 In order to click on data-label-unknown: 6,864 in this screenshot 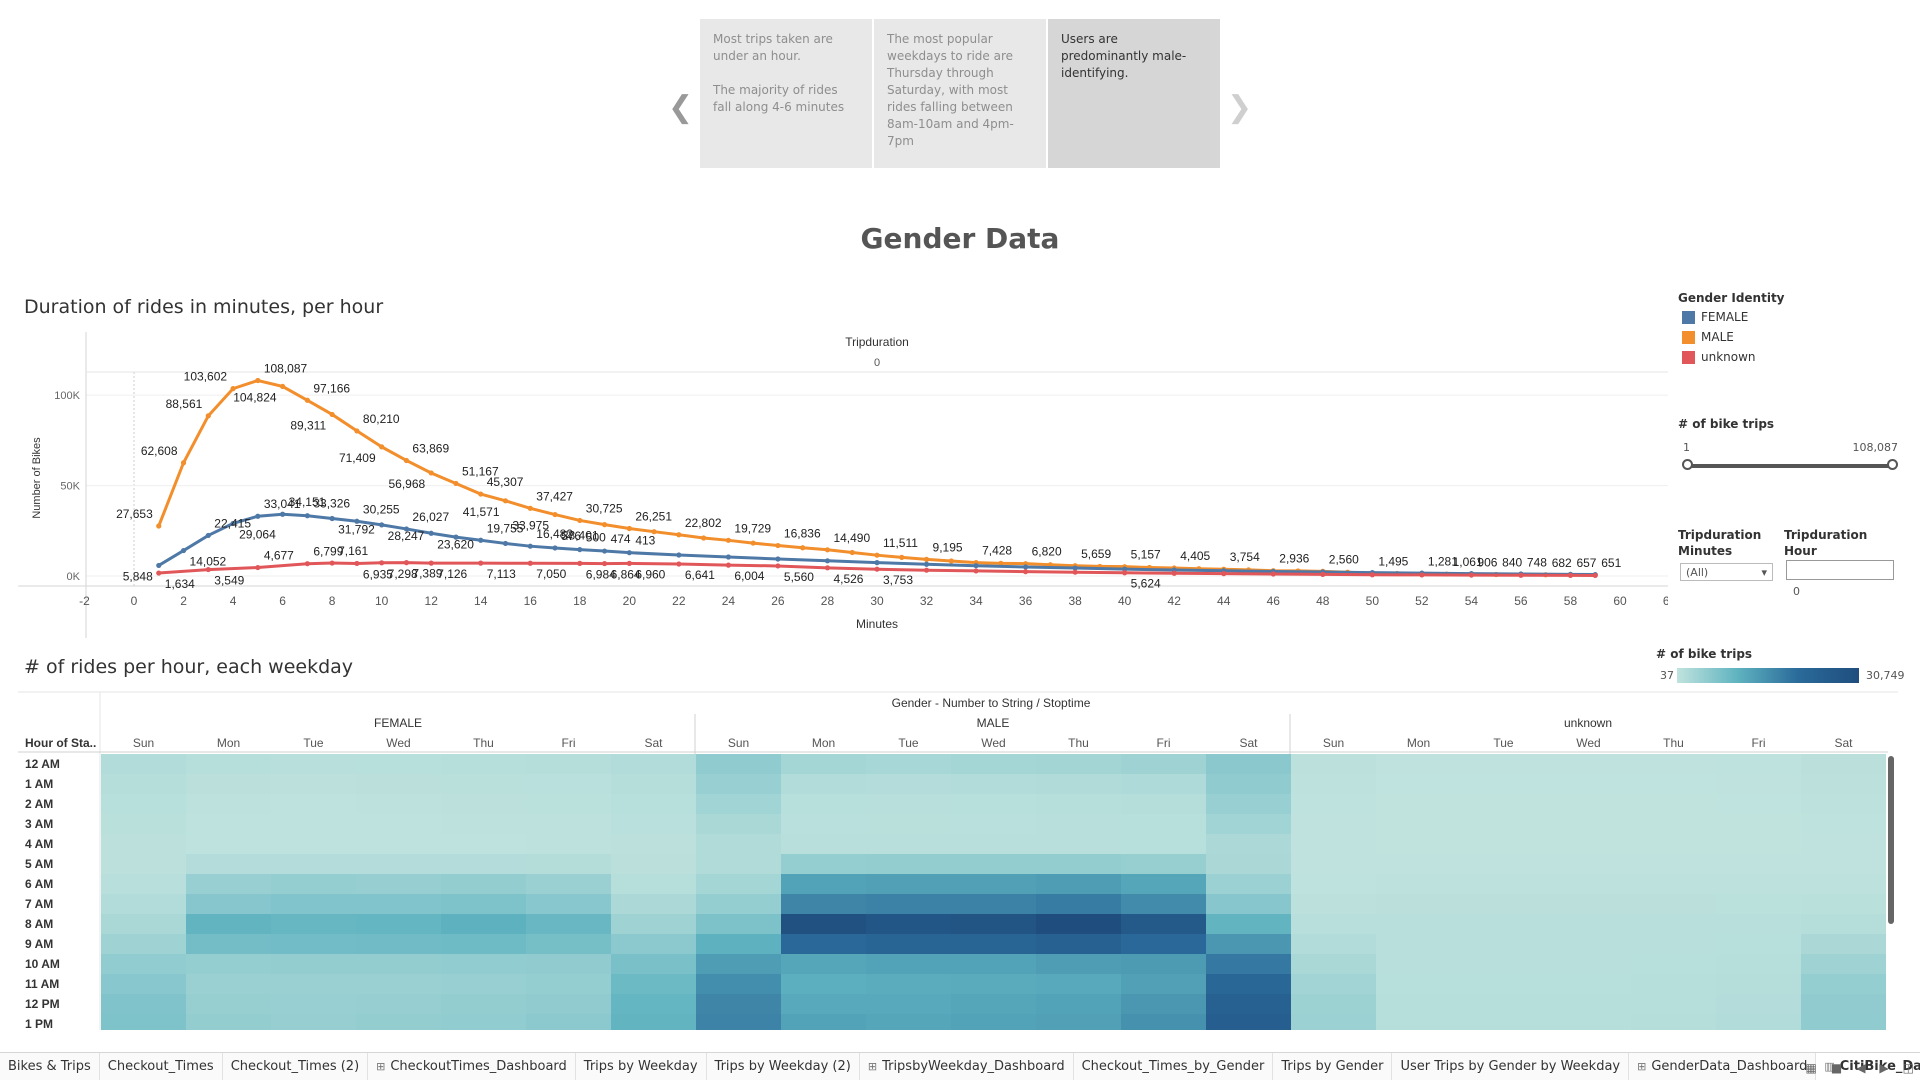, I will do `click(626, 575)`.